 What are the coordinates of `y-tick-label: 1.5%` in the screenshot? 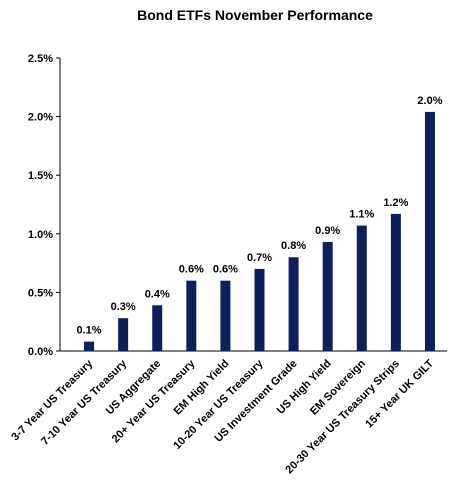 It's located at (40, 176).